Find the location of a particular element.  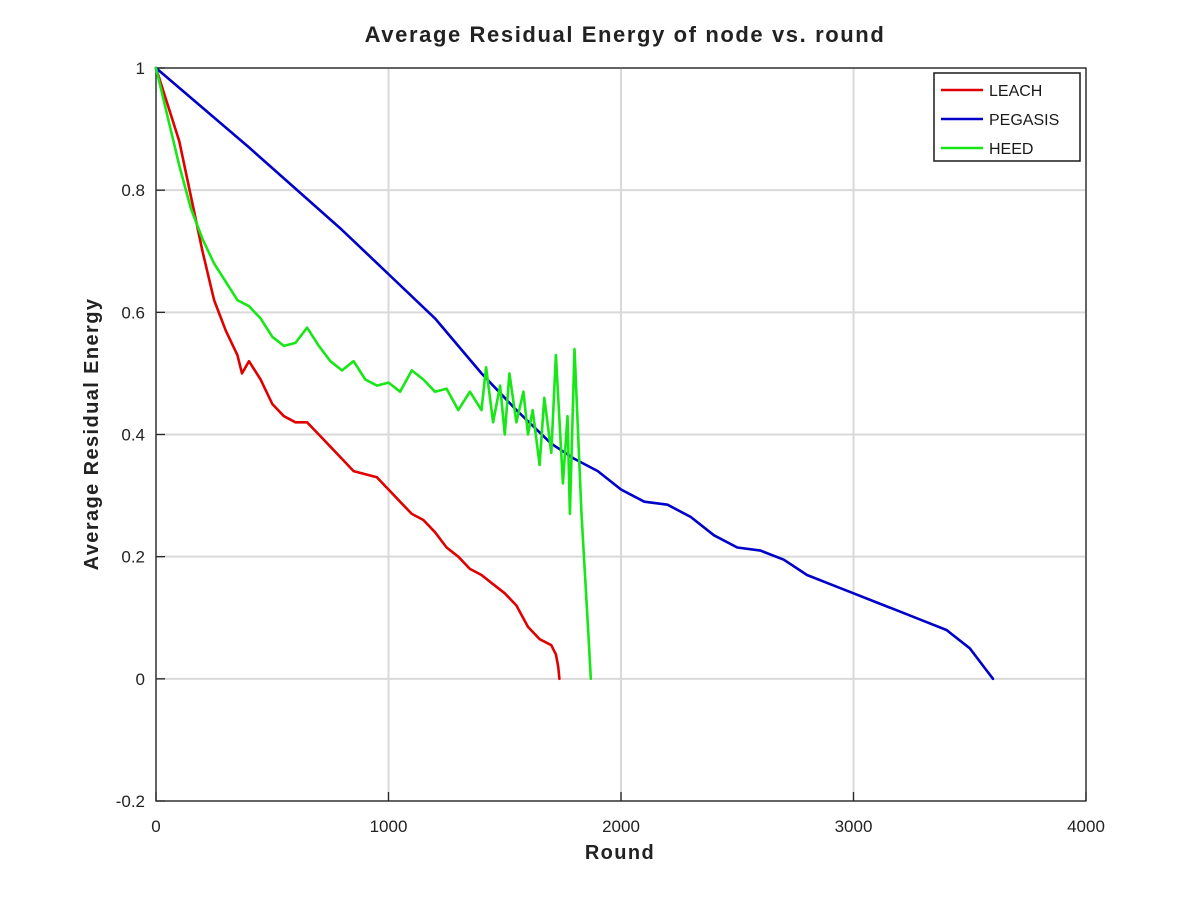

y-axis-label: Average Residual Energy is located at coordinates (92, 434).